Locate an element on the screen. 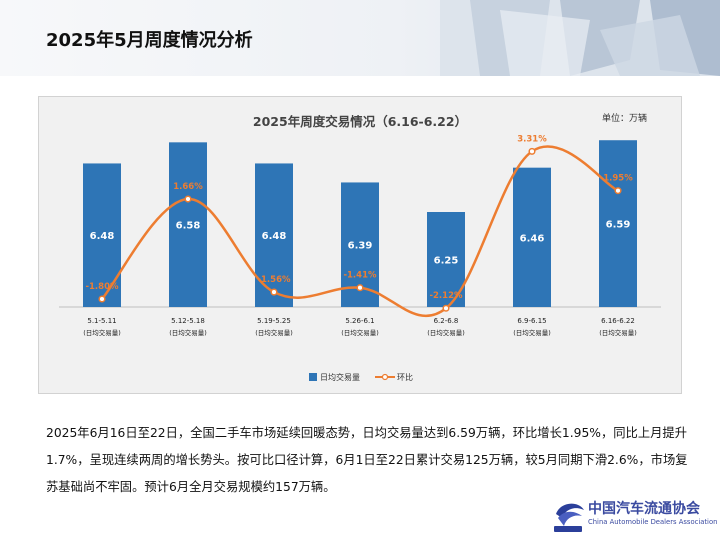 The height and width of the screenshot is (540, 720). legend-line-label: 环比 is located at coordinates (405, 377).